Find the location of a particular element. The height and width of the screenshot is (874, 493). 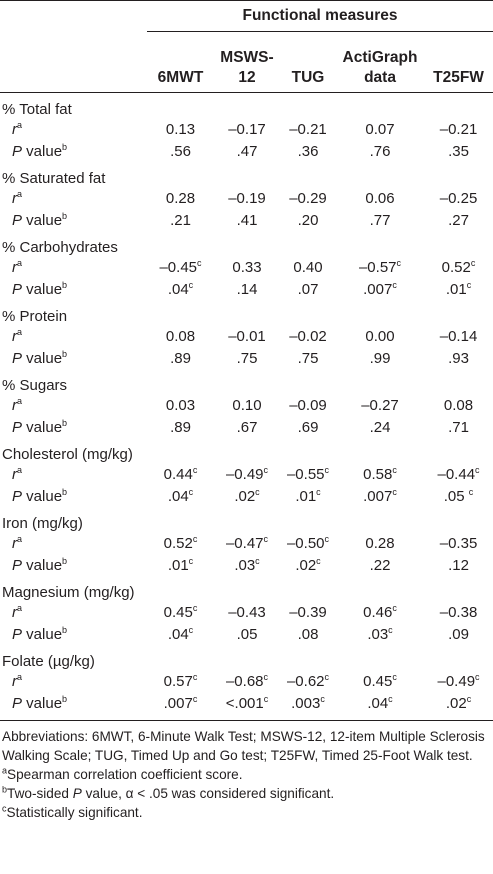

table-cell: .01c is located at coordinates (308, 496).